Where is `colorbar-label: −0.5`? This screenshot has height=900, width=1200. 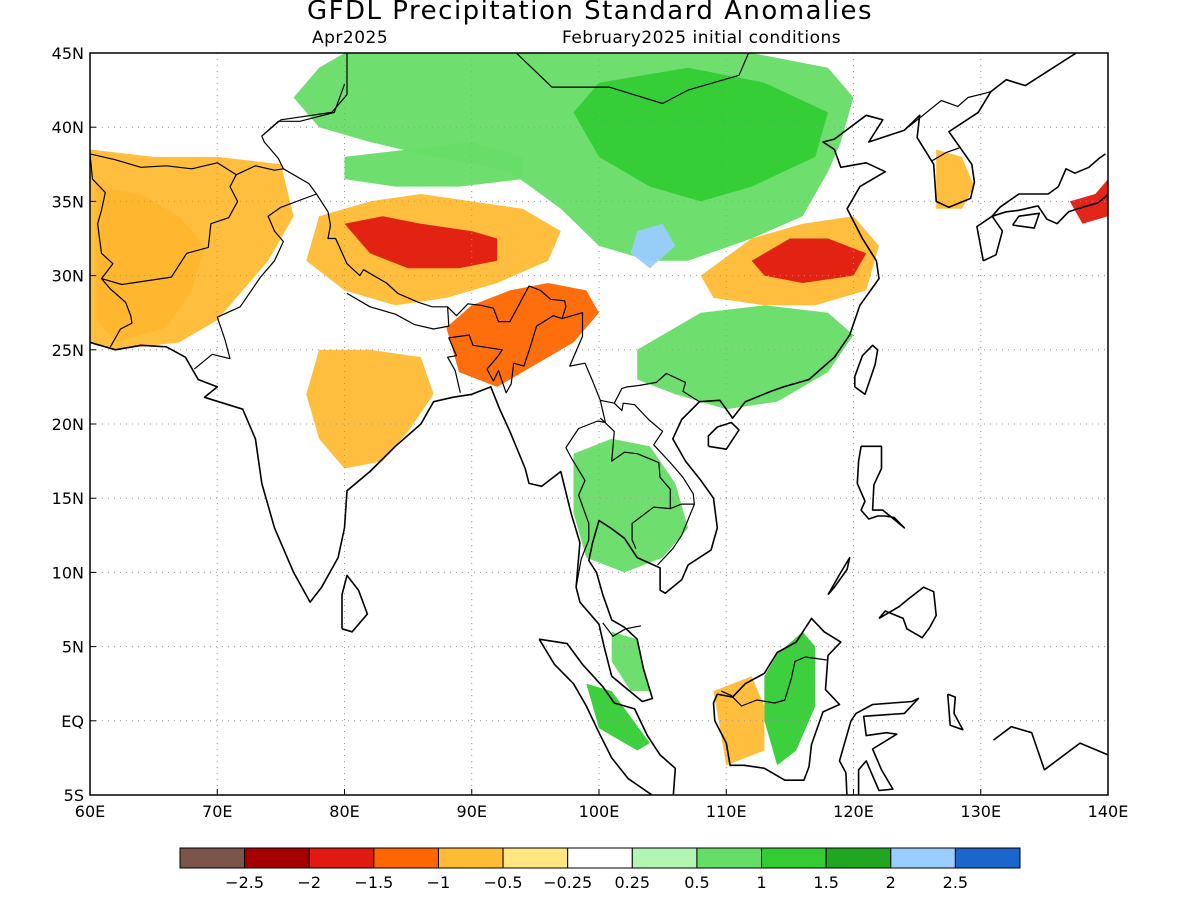 colorbar-label: −0.5 is located at coordinates (503, 882).